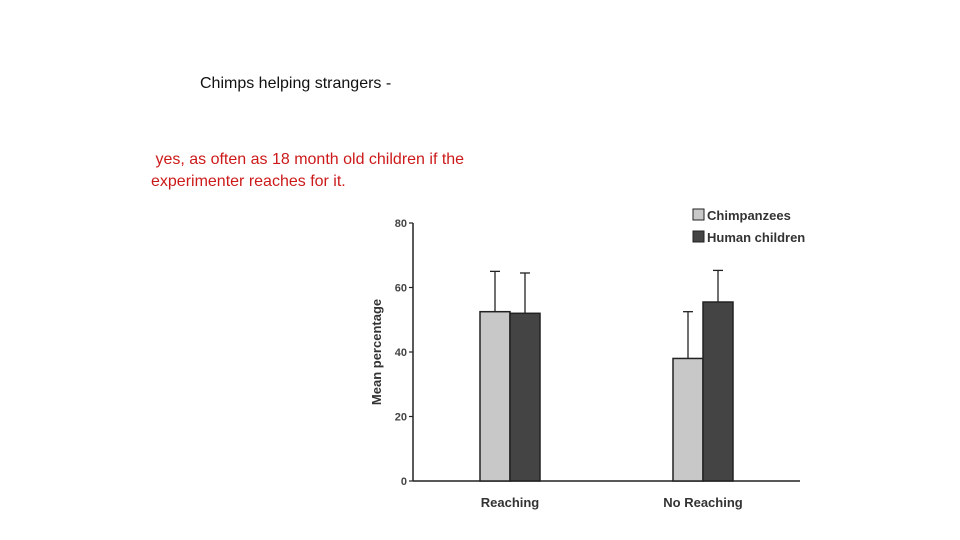 The height and width of the screenshot is (540, 960). I want to click on answer-line-2: experimenter reaches for it., so click(248, 181).